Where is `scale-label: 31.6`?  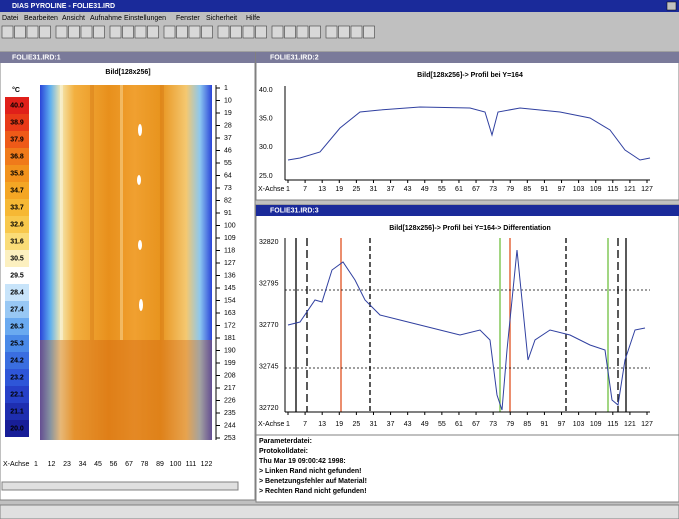
scale-label: 31.6 is located at coordinates (17, 241).